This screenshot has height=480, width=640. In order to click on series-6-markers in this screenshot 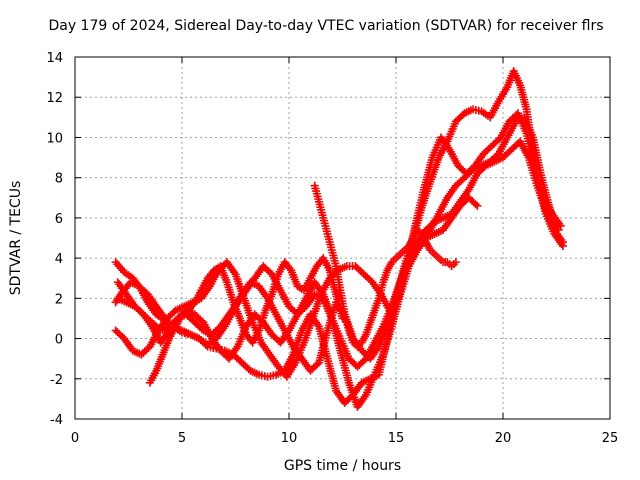, I will do `click(246, 320)`.